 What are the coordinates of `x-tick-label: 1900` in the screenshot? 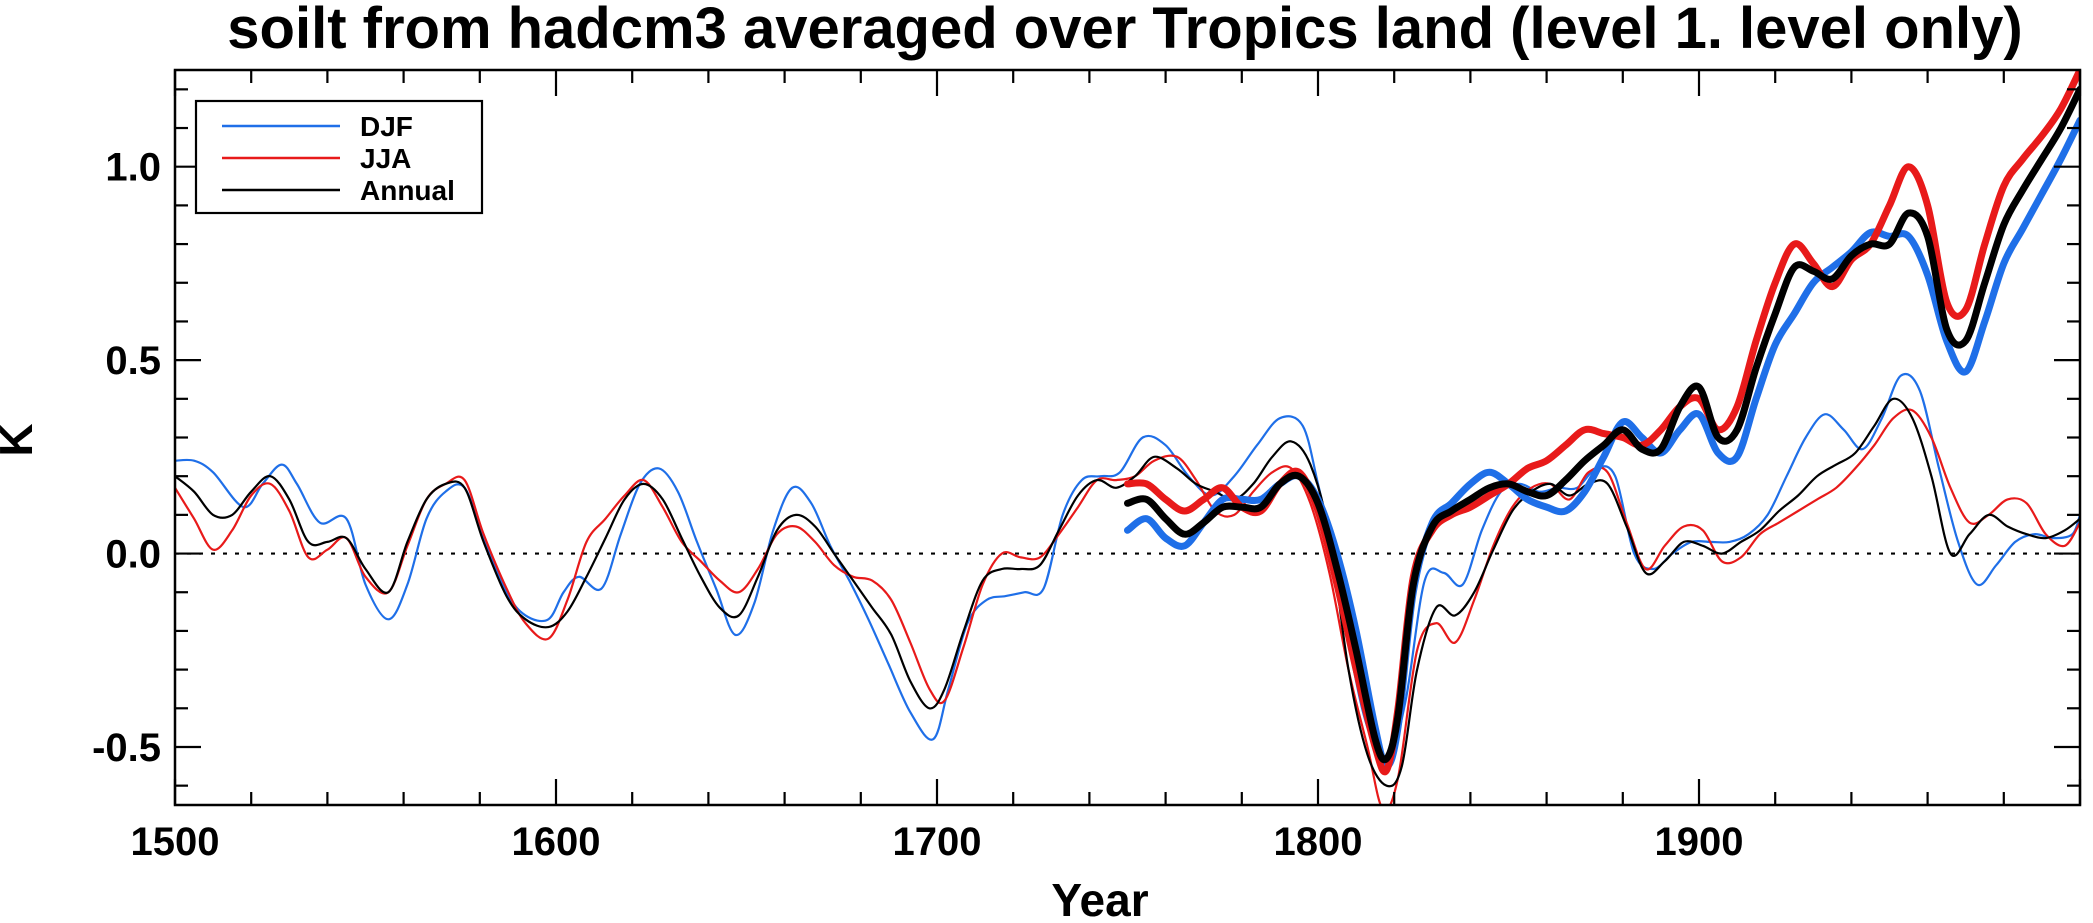 It's located at (1699, 842).